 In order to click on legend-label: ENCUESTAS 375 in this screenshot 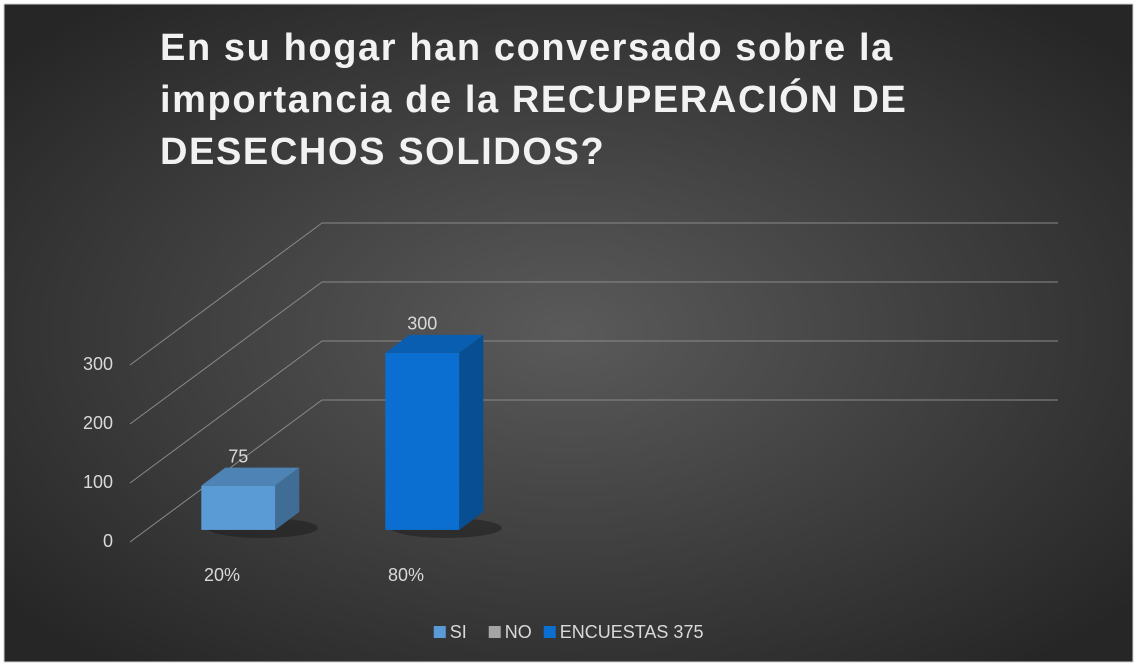, I will do `click(632, 632)`.